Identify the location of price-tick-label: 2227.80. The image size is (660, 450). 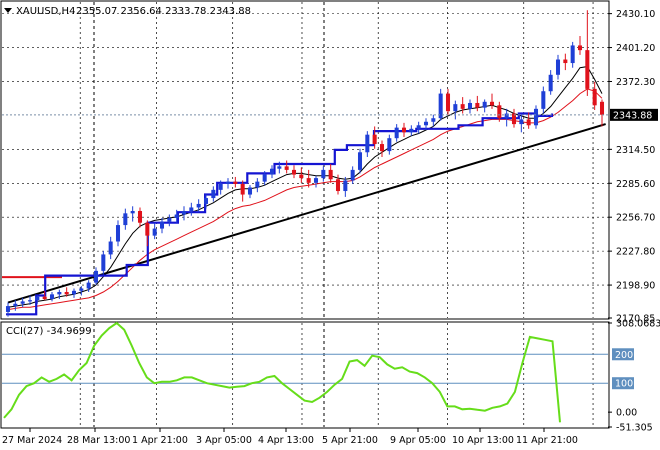
(635, 252).